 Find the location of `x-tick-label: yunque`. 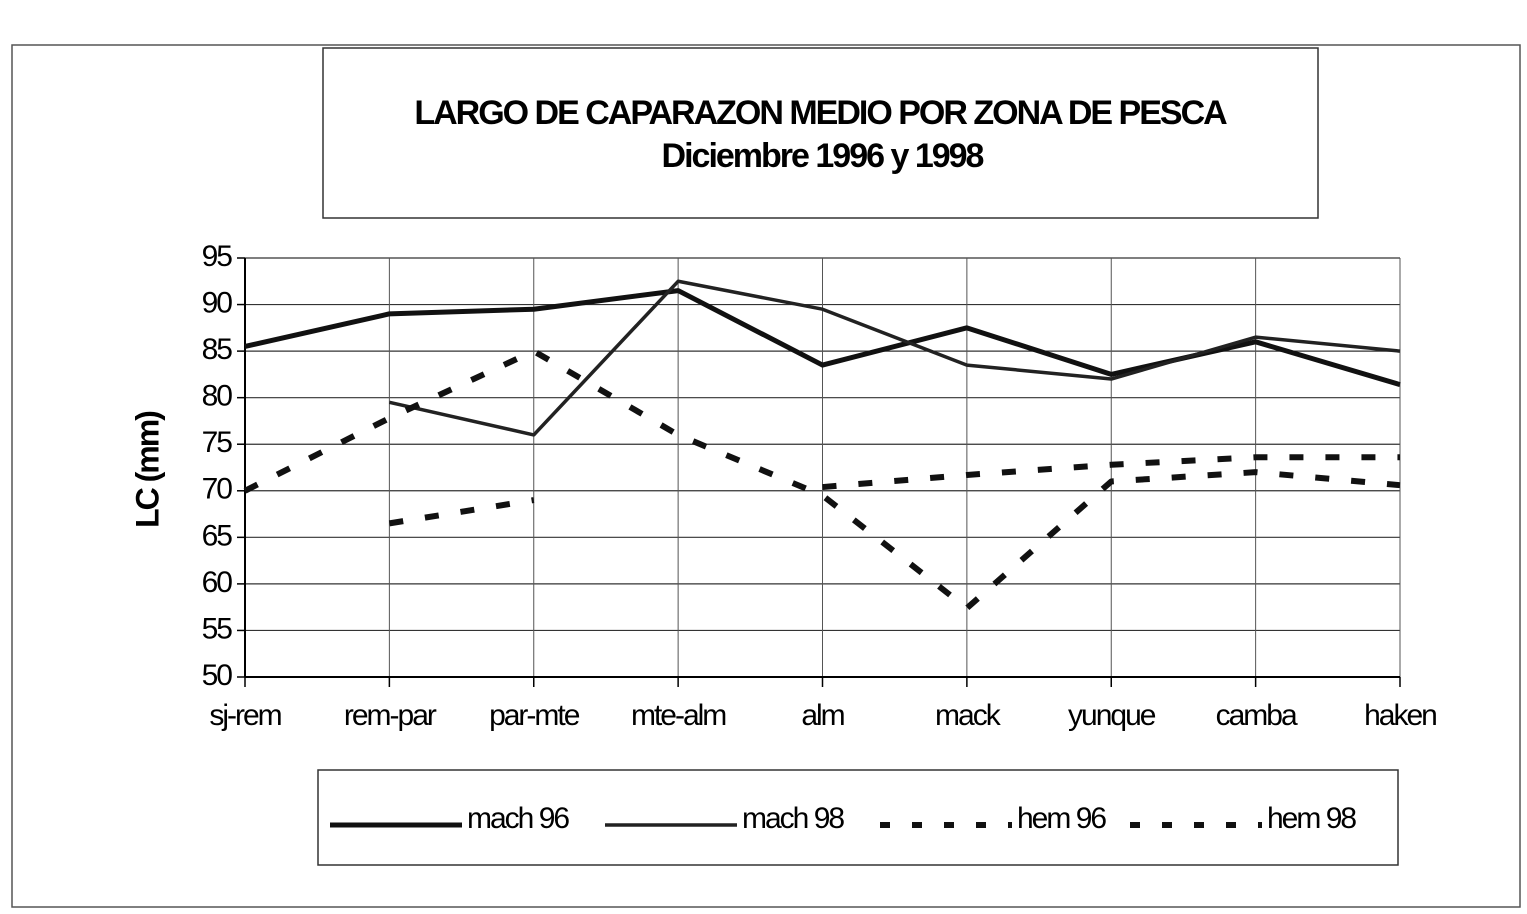

x-tick-label: yunque is located at coordinates (1112, 715).